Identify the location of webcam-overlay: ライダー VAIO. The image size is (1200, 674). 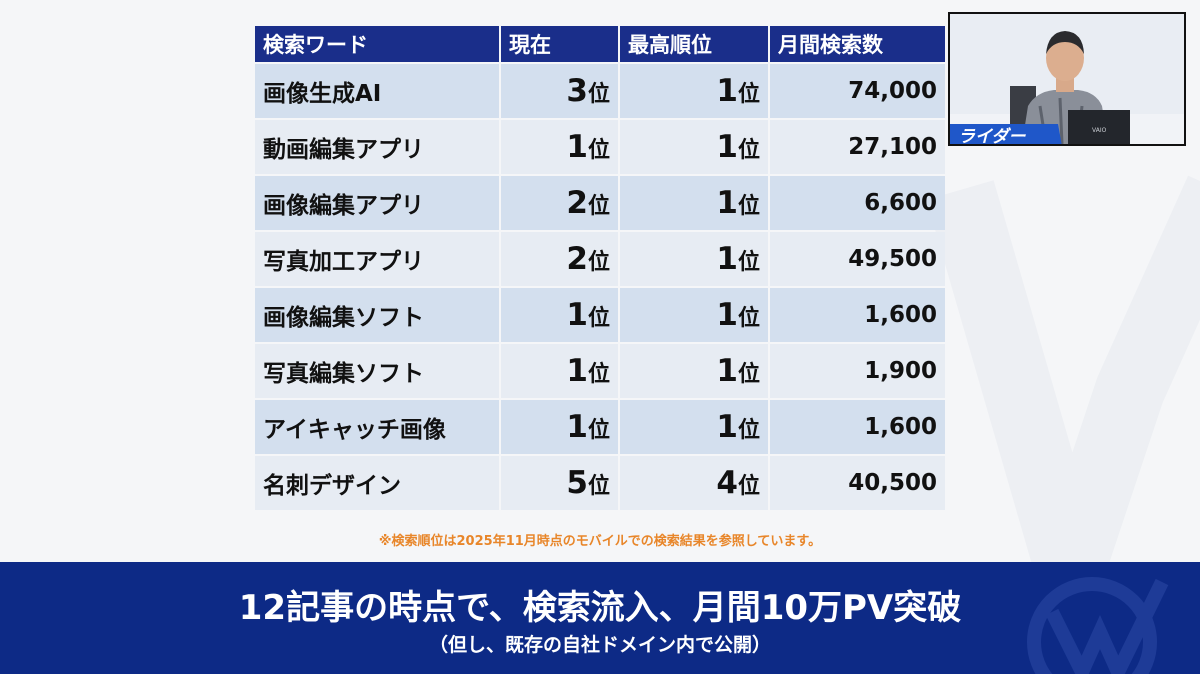
(1067, 79).